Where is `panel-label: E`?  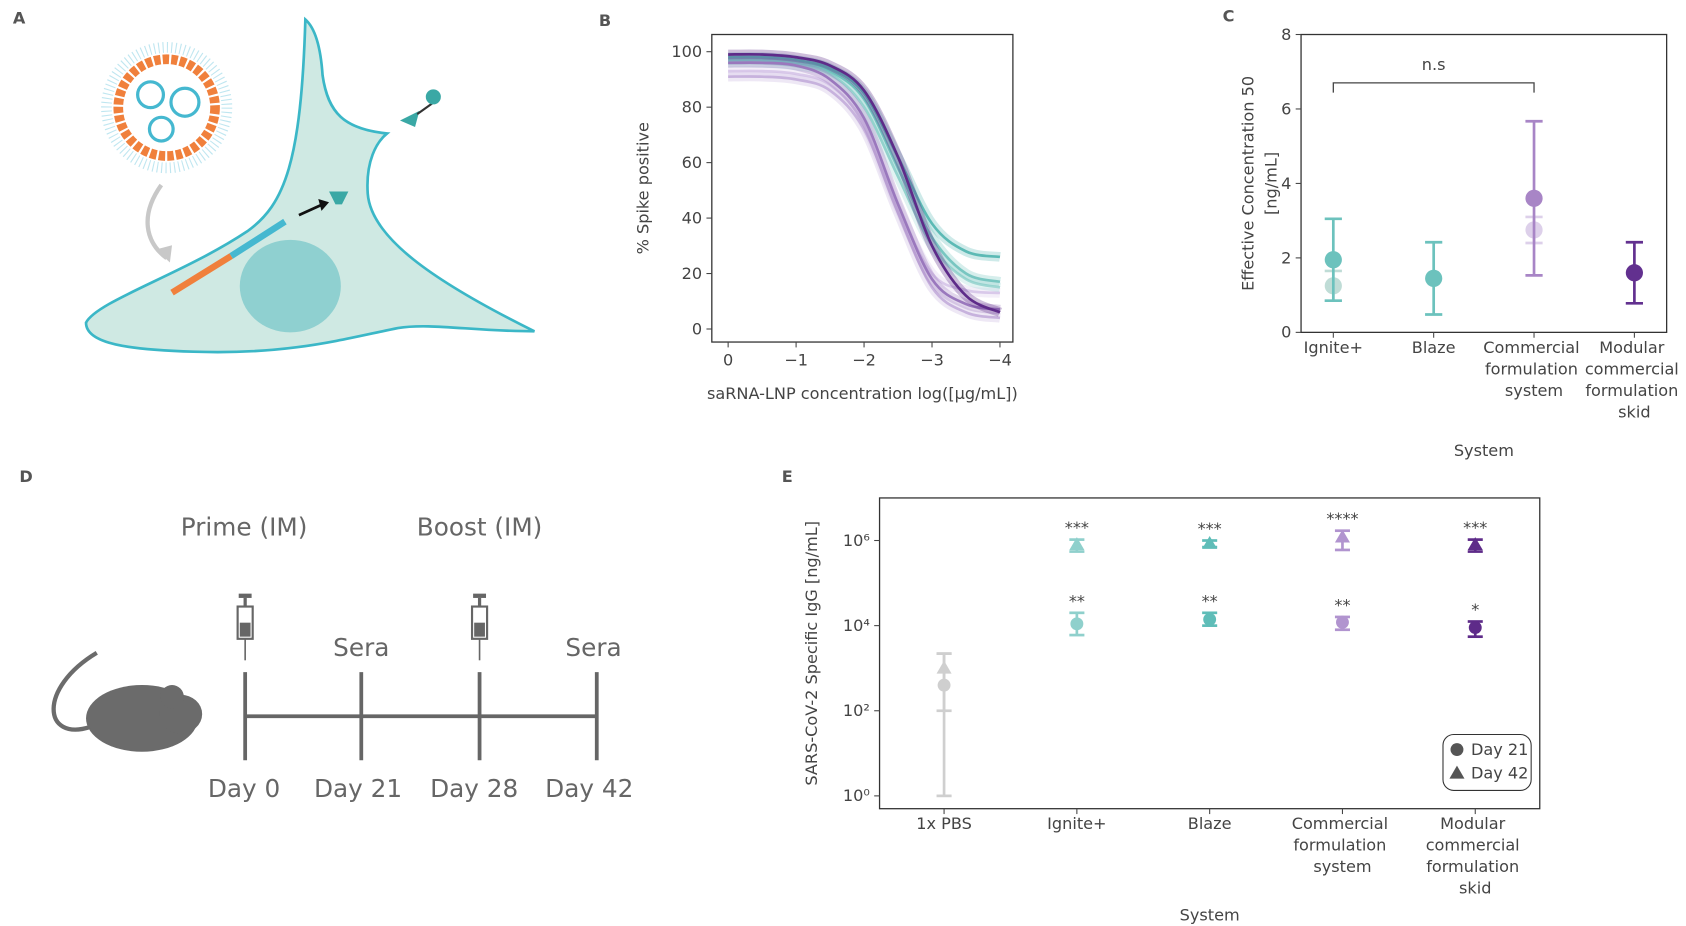 panel-label: E is located at coordinates (787, 476).